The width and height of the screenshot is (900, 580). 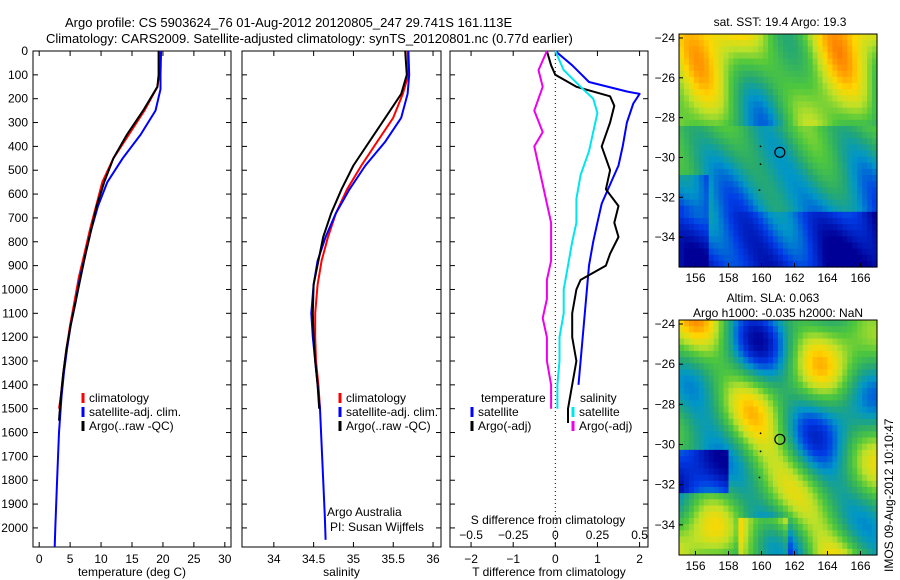 I want to click on y-tick-label: −34, so click(x=665, y=525).